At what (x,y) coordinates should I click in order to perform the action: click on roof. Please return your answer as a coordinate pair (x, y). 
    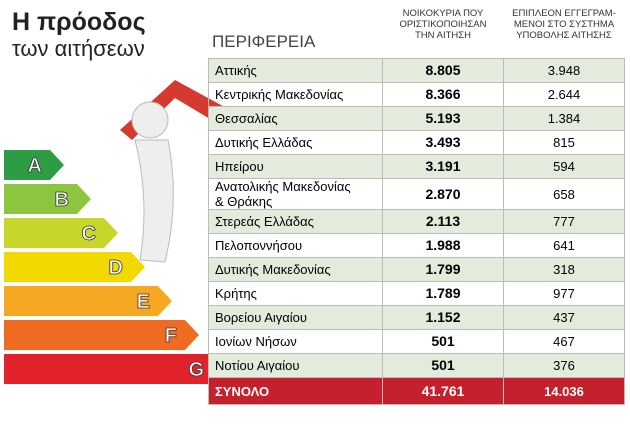
    Looking at the image, I should click on (175, 110).